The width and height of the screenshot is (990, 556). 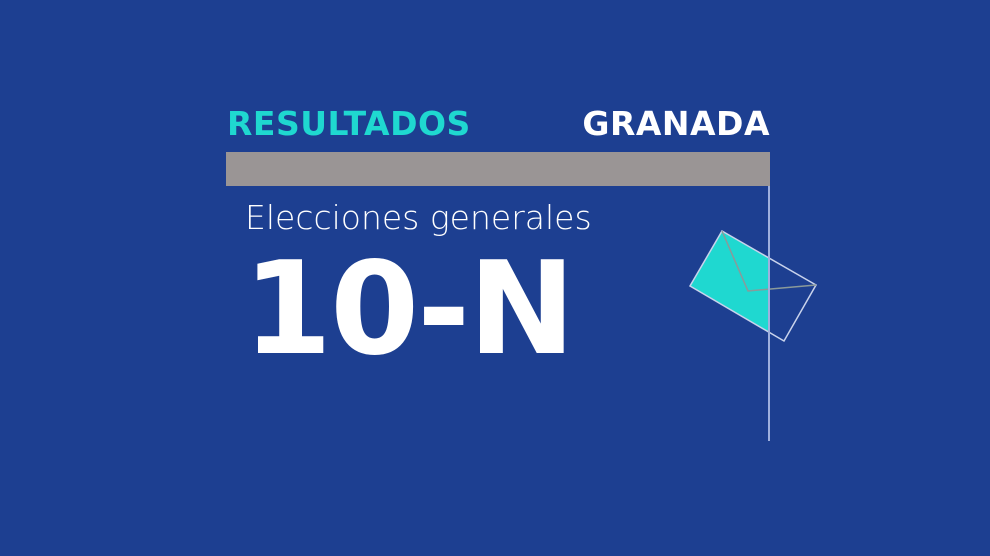 I want to click on subtitle: Elecciones generales, so click(x=418, y=217).